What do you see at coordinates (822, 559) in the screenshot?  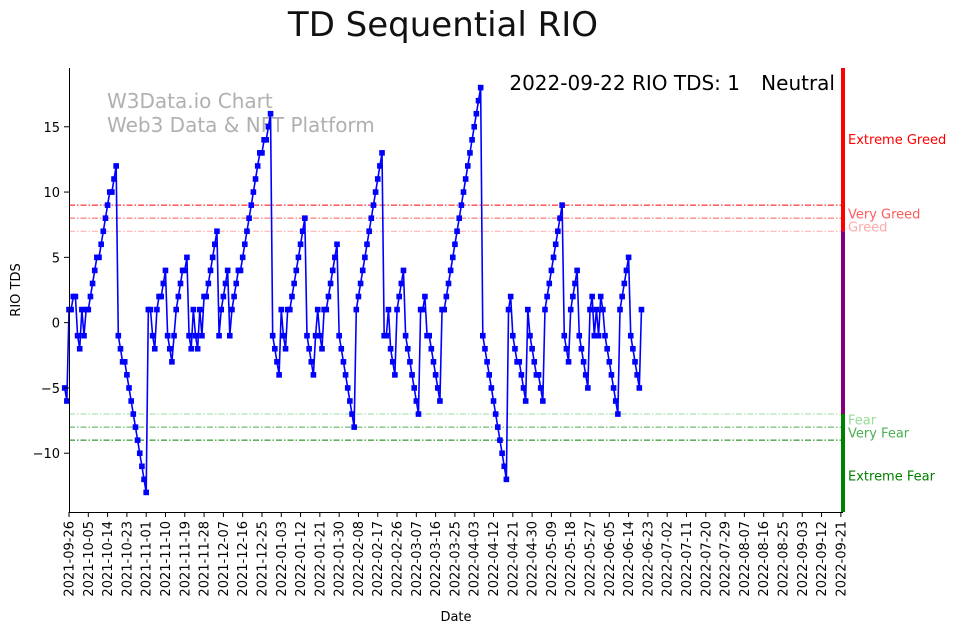 I see `x-tick-label: 2022-09-12` at bounding box center [822, 559].